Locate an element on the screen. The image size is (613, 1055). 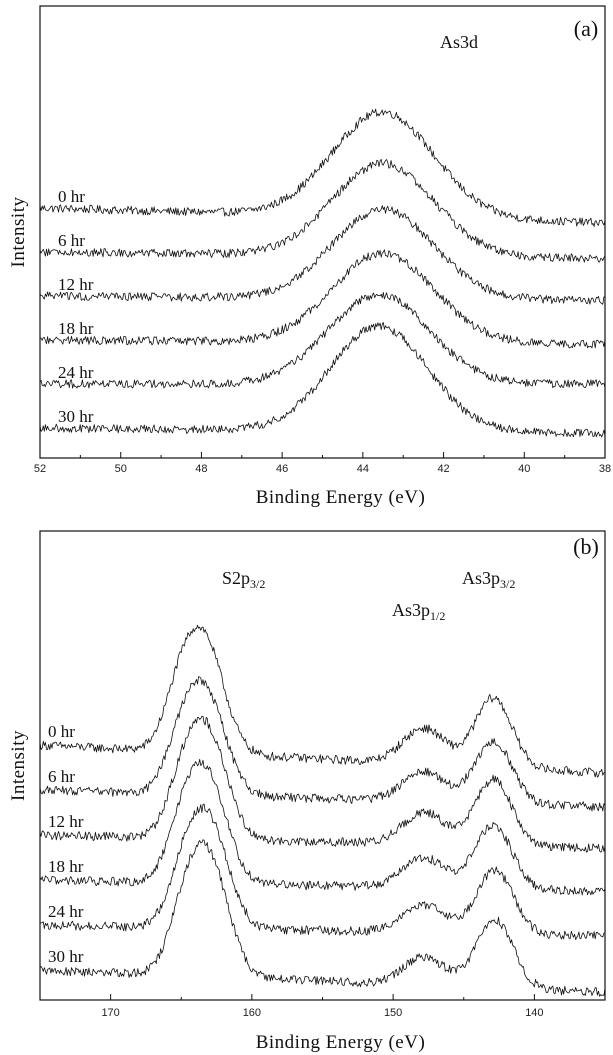
x-tick-label: 46 is located at coordinates (282, 469).